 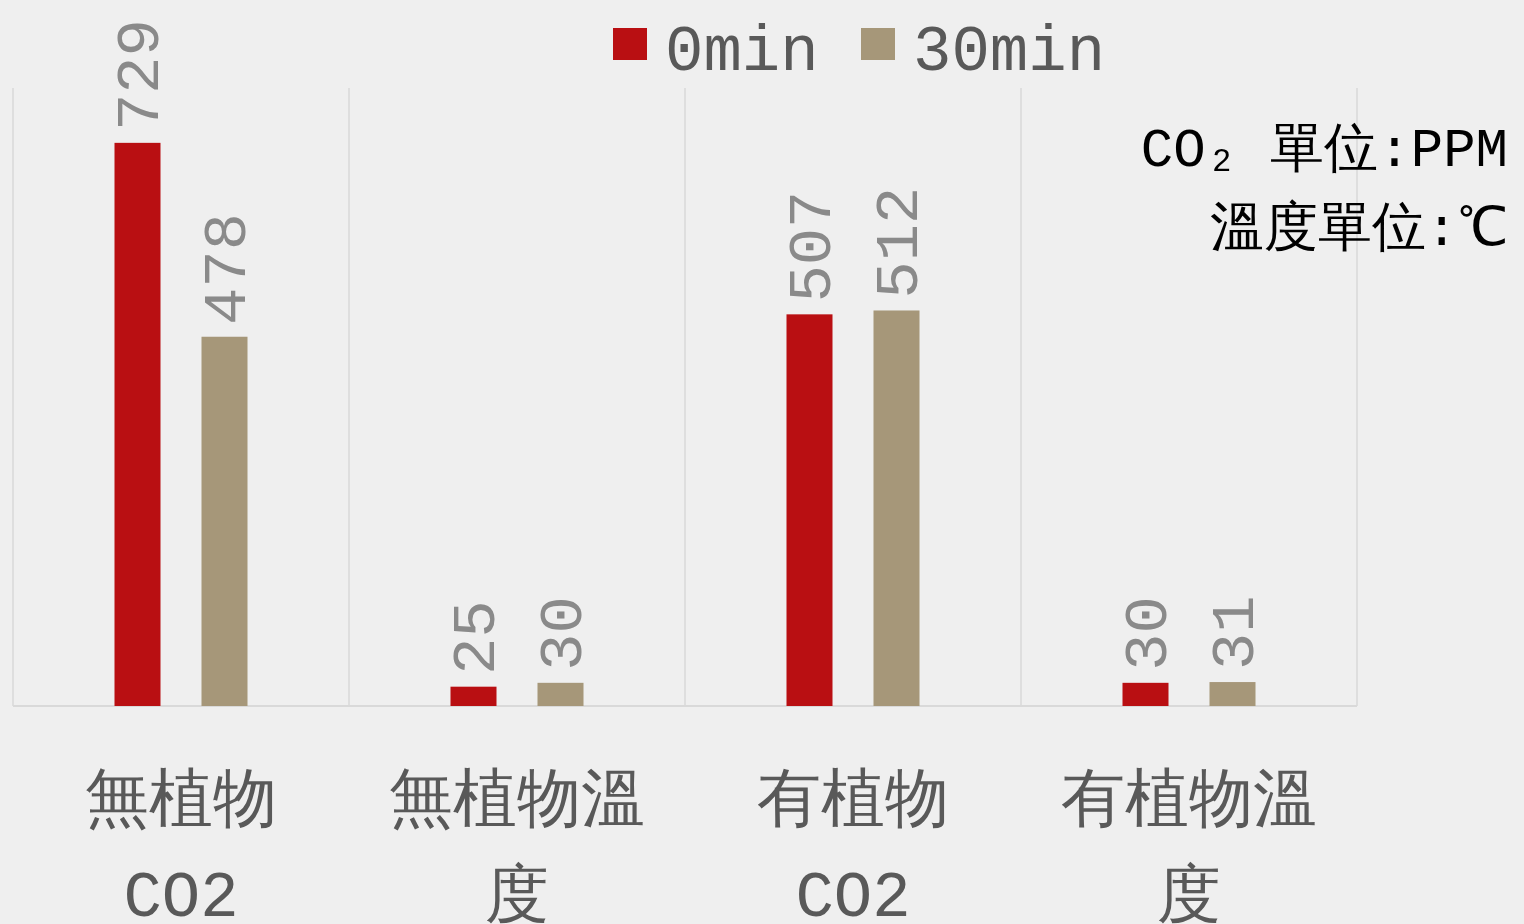 What do you see at coordinates (1236, 633) in the screenshot?
I see `data-label: 31` at bounding box center [1236, 633].